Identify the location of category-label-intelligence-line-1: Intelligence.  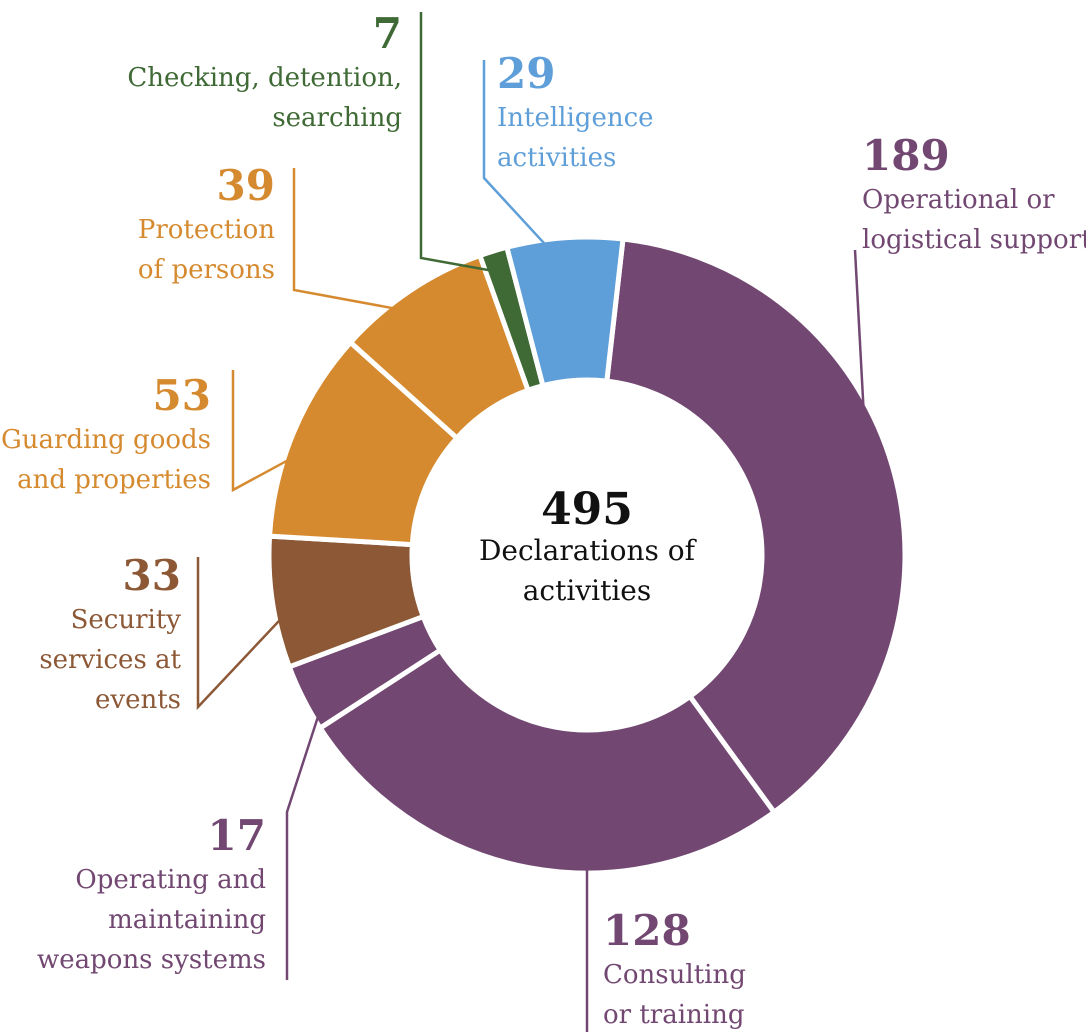
(575, 118).